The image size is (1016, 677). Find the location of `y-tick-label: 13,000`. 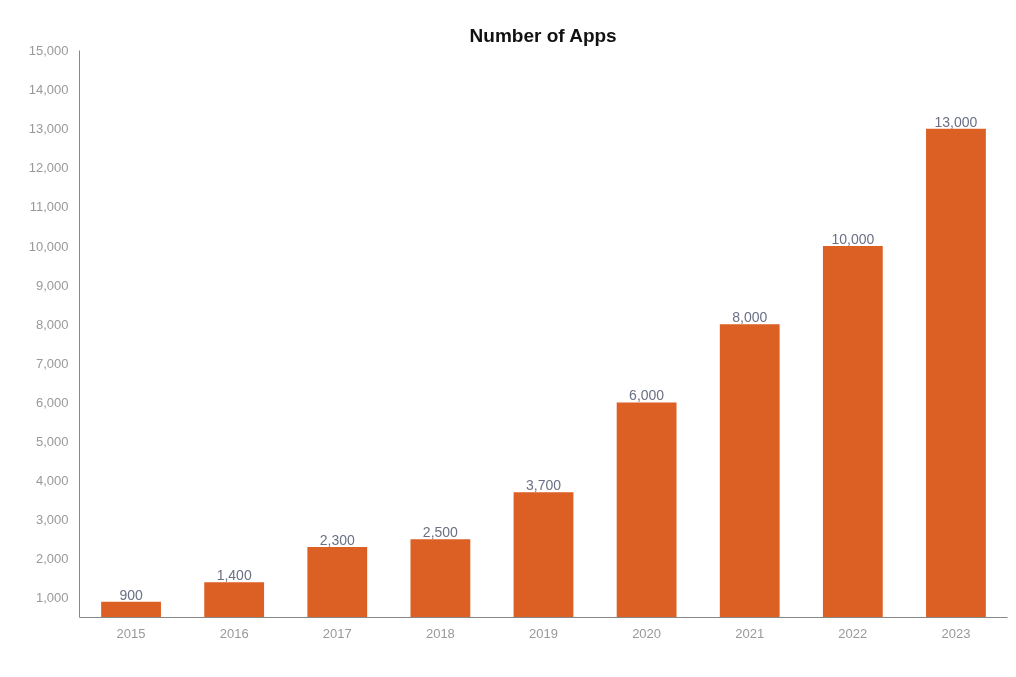

y-tick-label: 13,000 is located at coordinates (48, 129).